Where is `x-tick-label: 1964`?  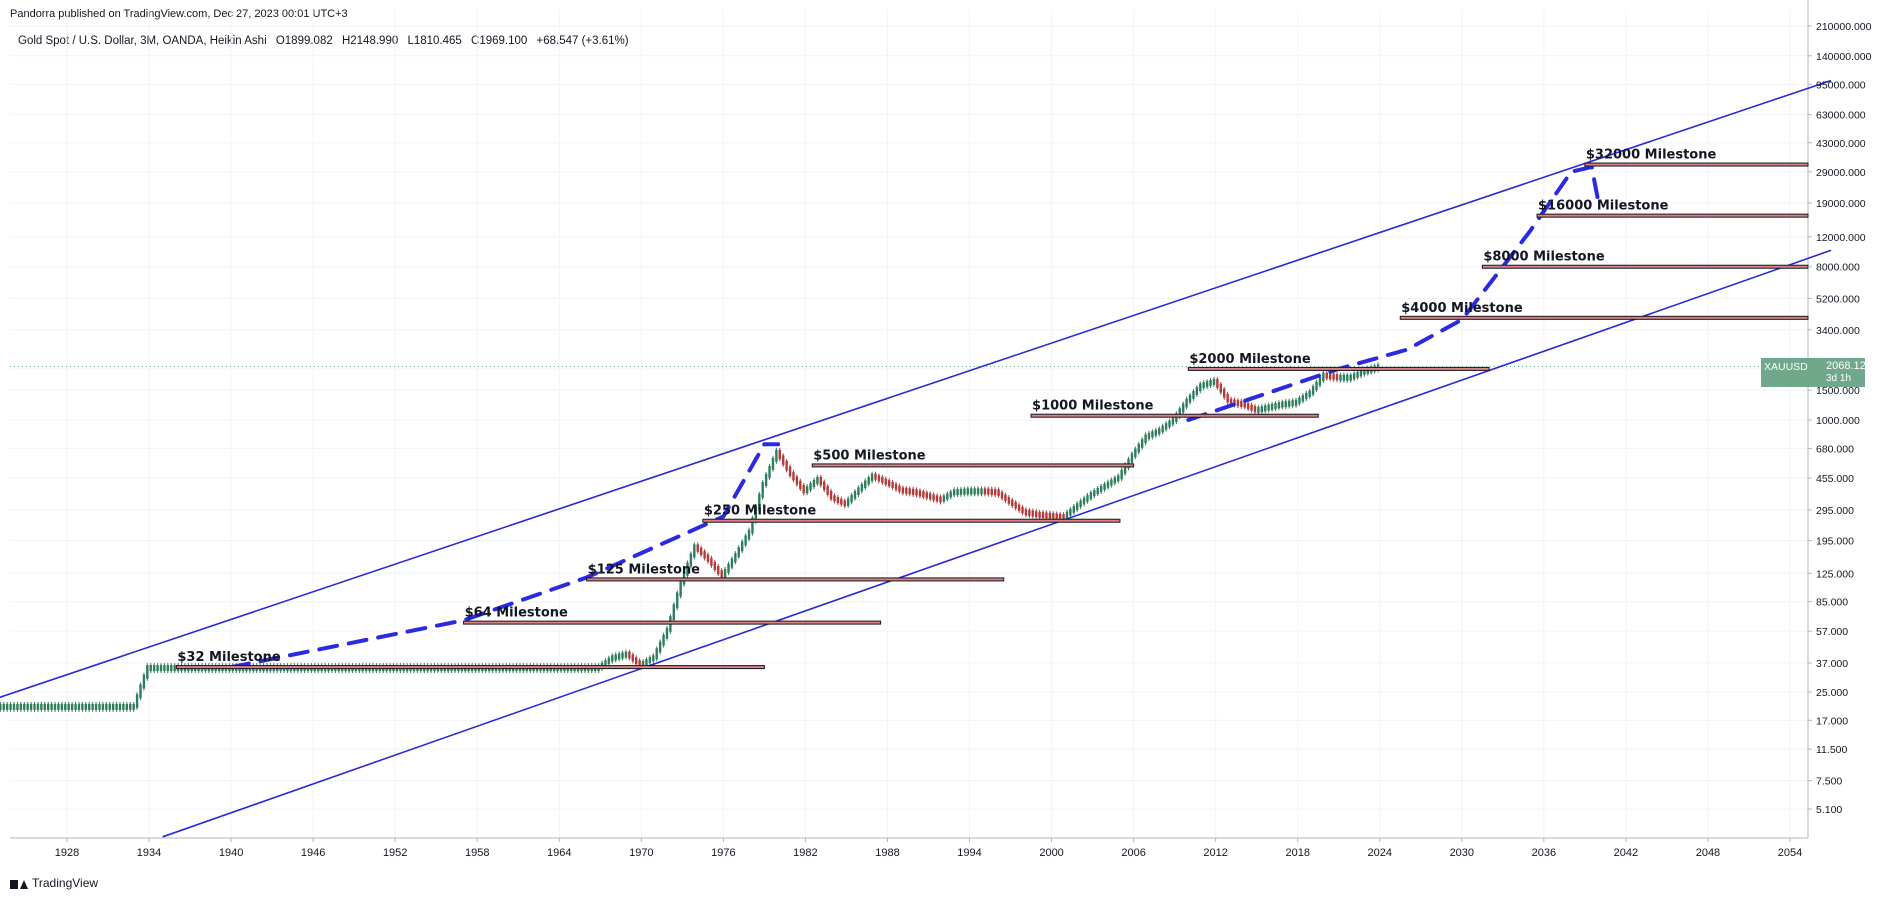
x-tick-label: 1964 is located at coordinates (559, 853).